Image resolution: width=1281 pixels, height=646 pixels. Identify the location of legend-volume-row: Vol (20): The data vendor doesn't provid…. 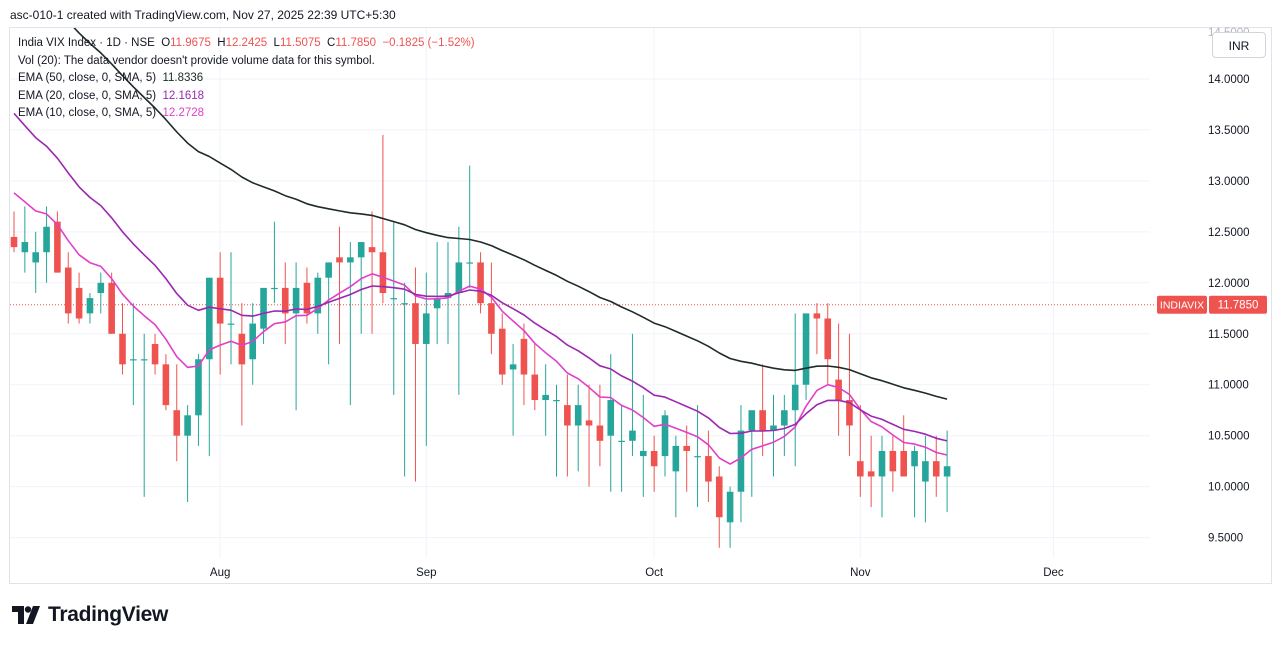
(196, 60).